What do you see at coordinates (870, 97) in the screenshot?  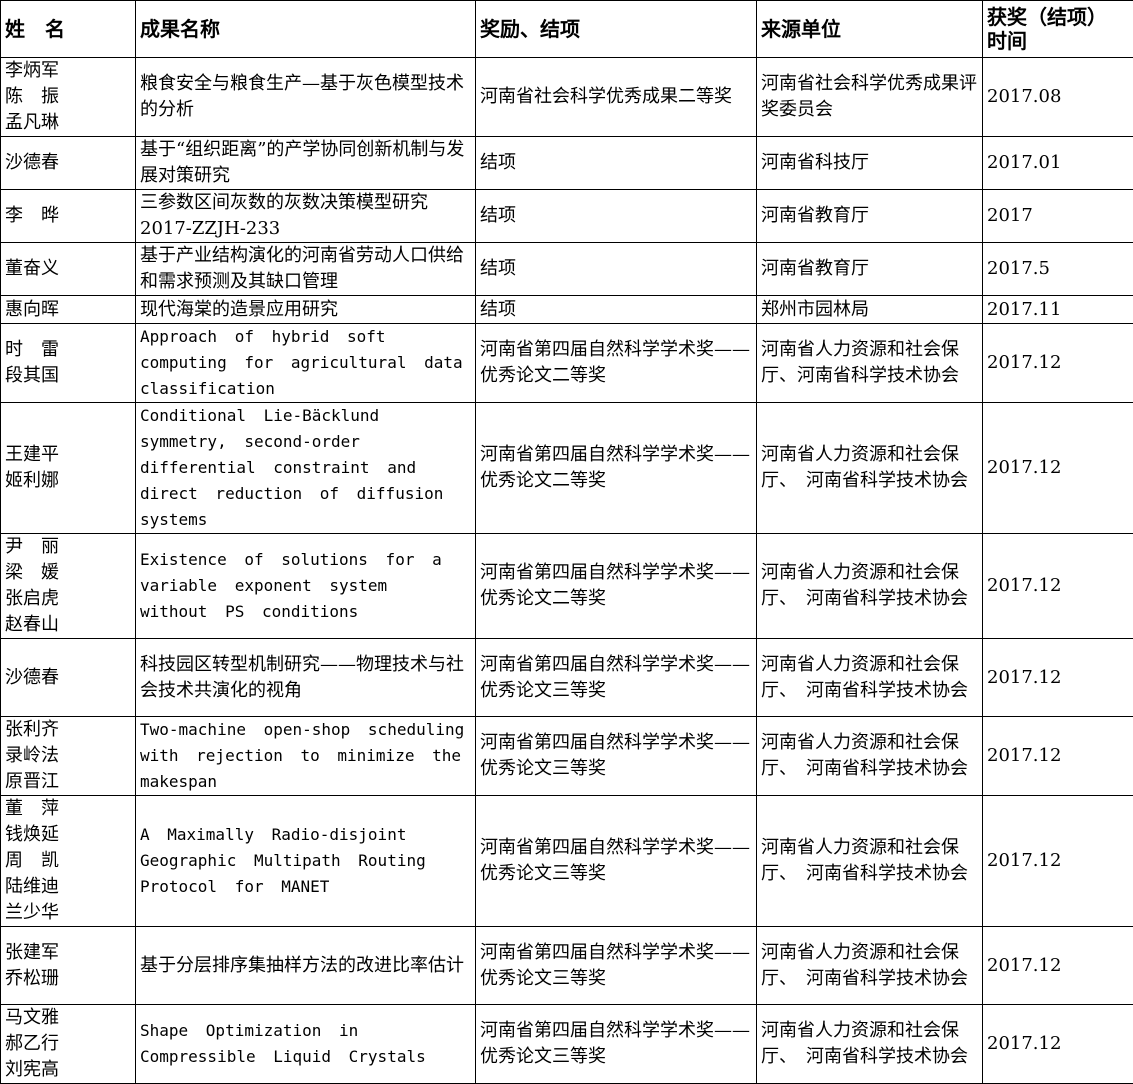 I see `source-cell: 河南省社会科学优秀成果评奖委员会` at bounding box center [870, 97].